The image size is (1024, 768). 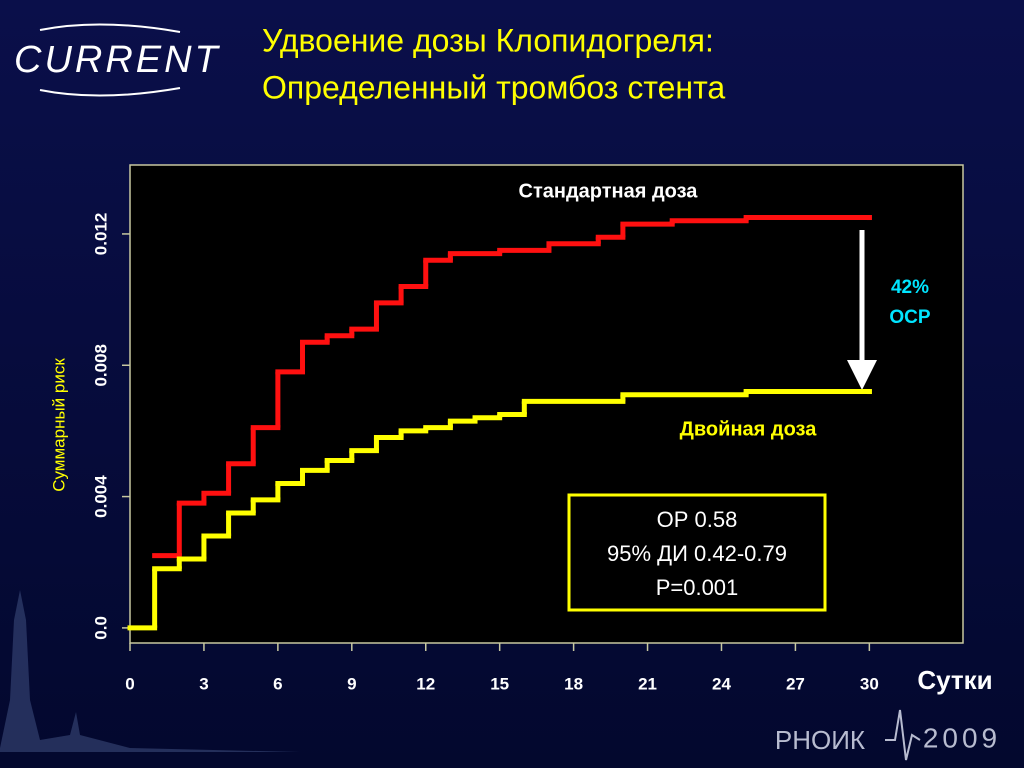 I want to click on x-tick-label: 18, so click(x=573, y=683).